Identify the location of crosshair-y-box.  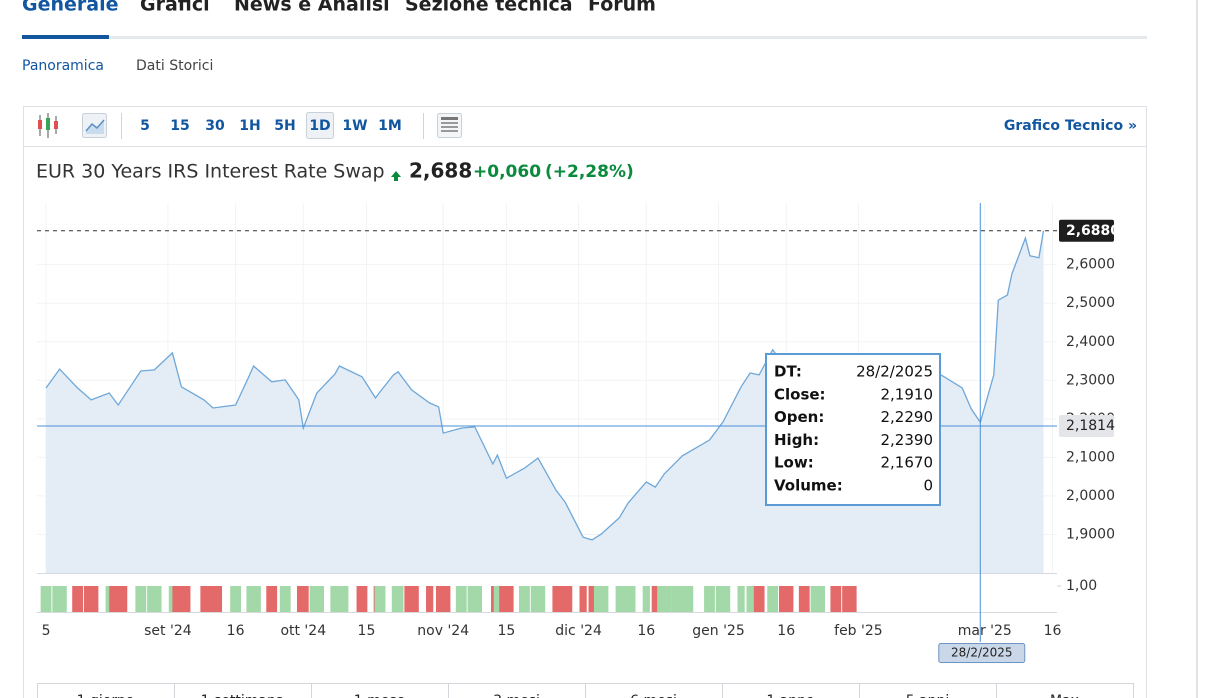
(1086, 426).